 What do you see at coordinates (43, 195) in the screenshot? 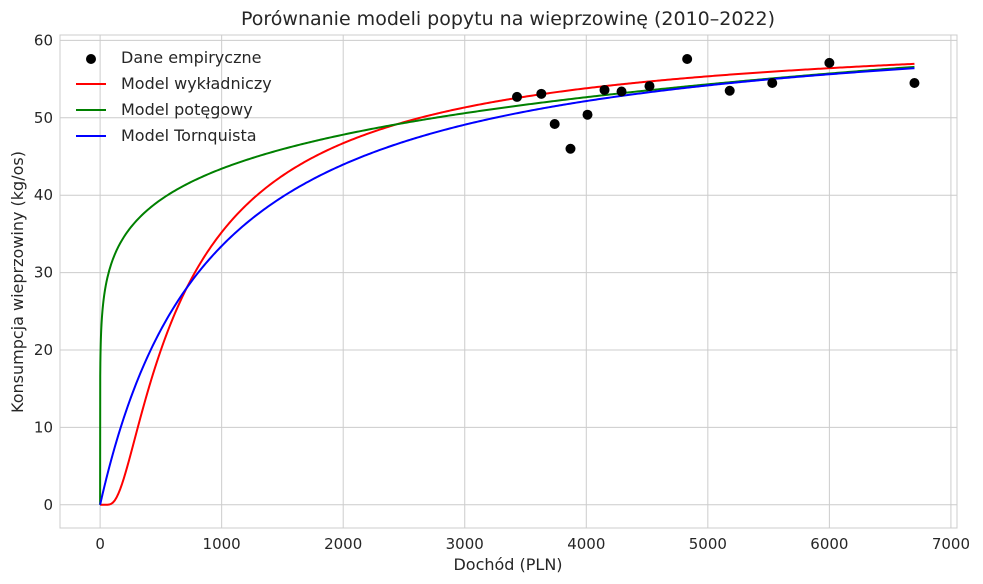
I see `y-tick-label: 40` at bounding box center [43, 195].